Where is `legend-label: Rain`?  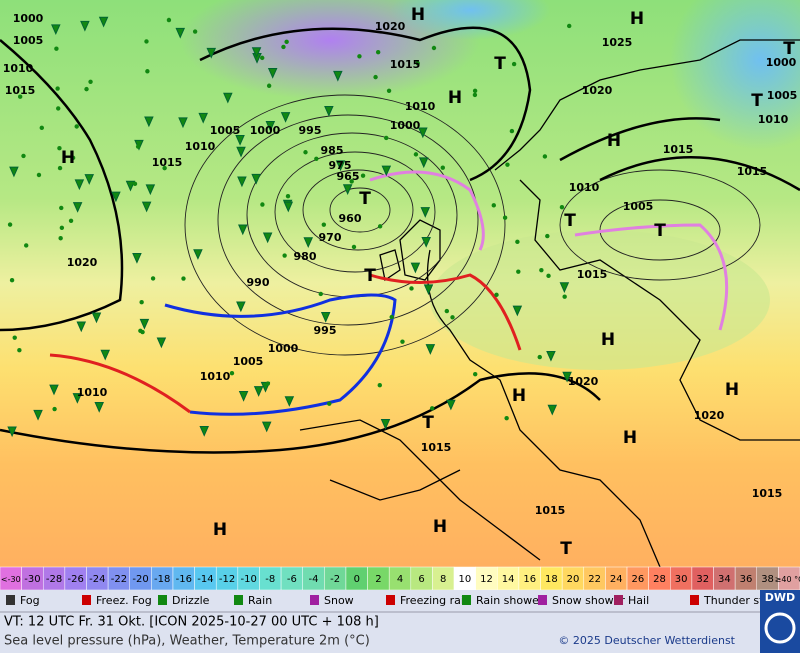
legend-label: Rain is located at coordinates (260, 600).